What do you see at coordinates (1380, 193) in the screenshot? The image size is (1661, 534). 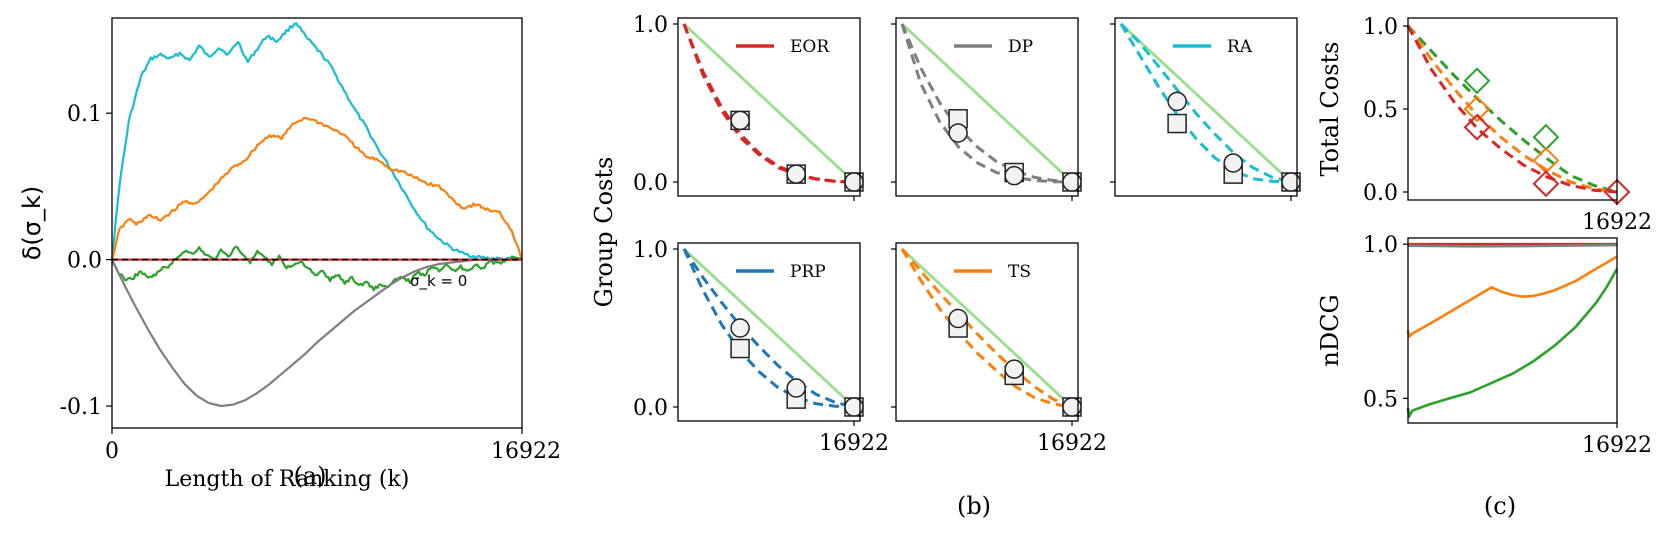 I see `y-tick-label-c1: 0.0` at bounding box center [1380, 193].